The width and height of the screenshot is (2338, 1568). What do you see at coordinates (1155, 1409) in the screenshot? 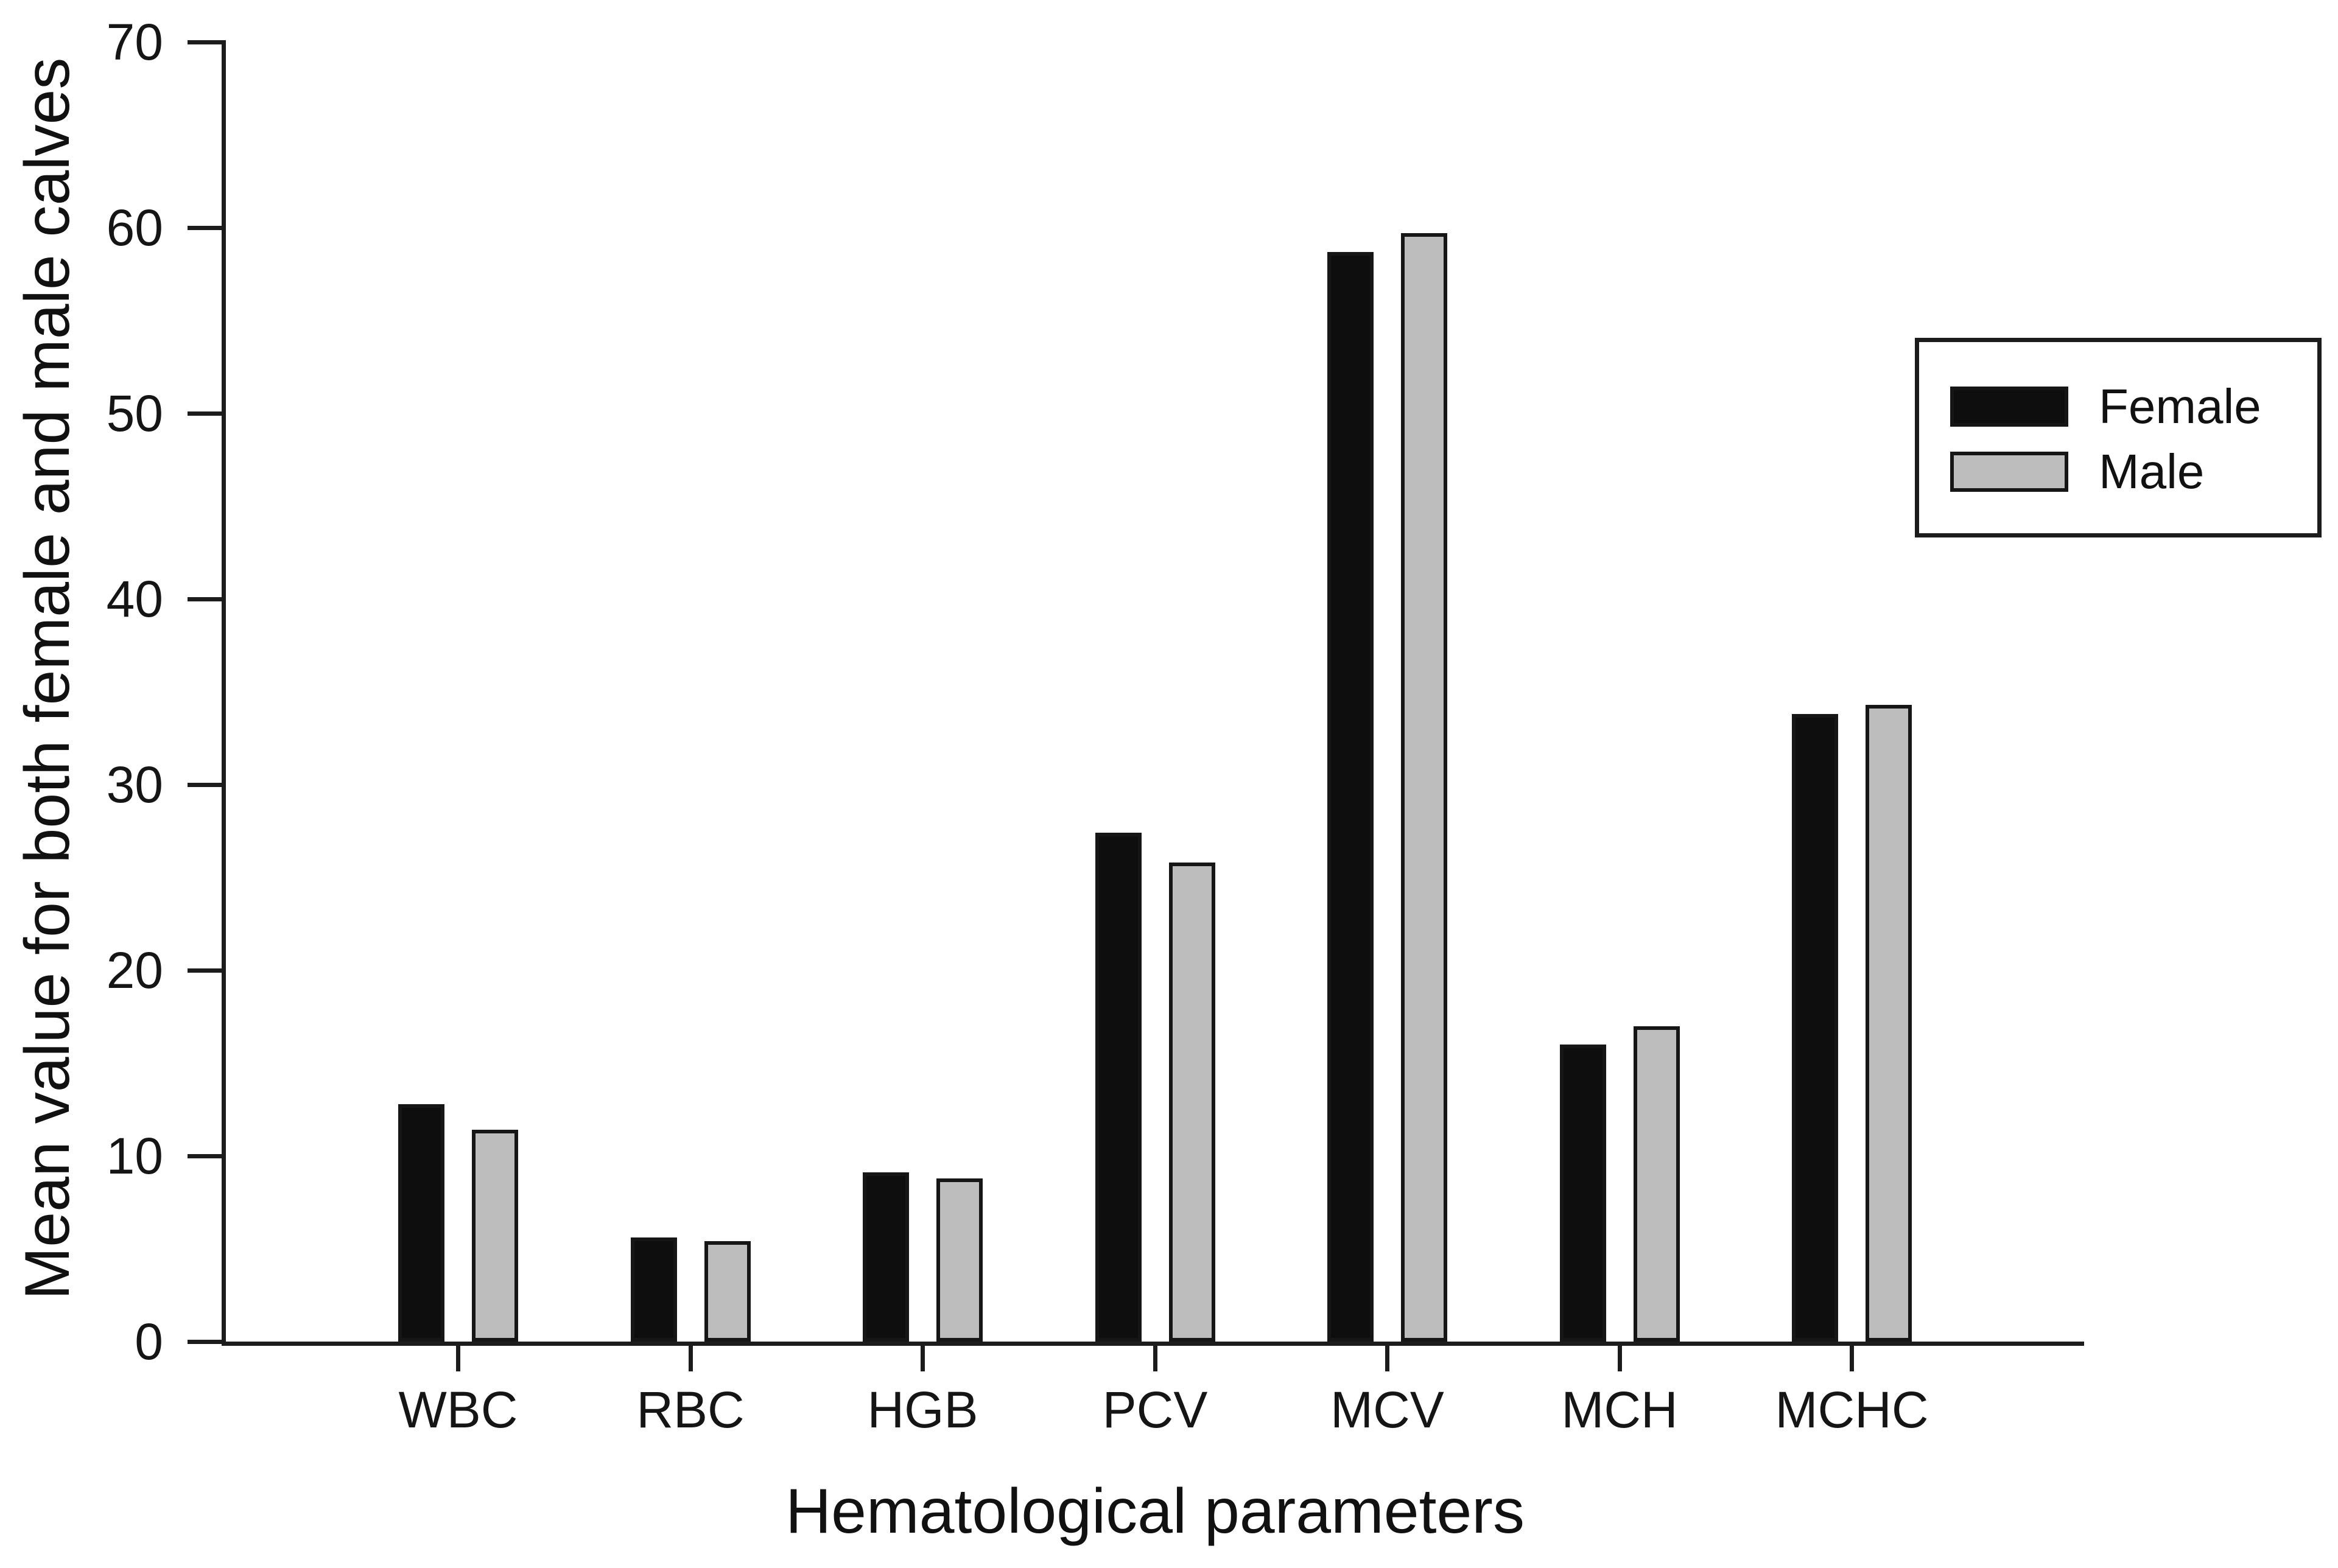
I see `category-label-pcv: PCV` at bounding box center [1155, 1409].